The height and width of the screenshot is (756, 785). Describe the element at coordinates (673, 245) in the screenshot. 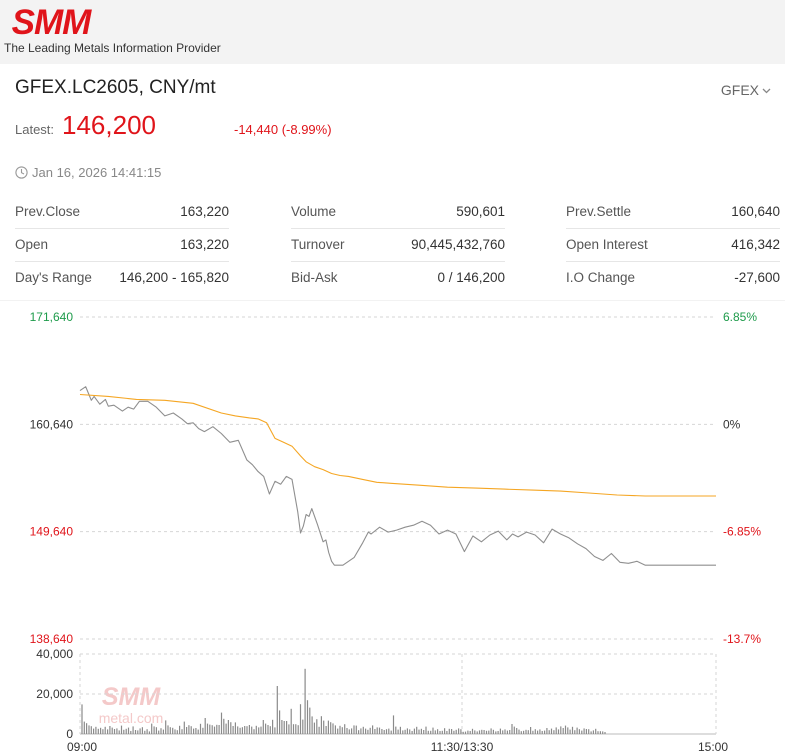

I see `stat-row: Open Interest 416,342` at that location.